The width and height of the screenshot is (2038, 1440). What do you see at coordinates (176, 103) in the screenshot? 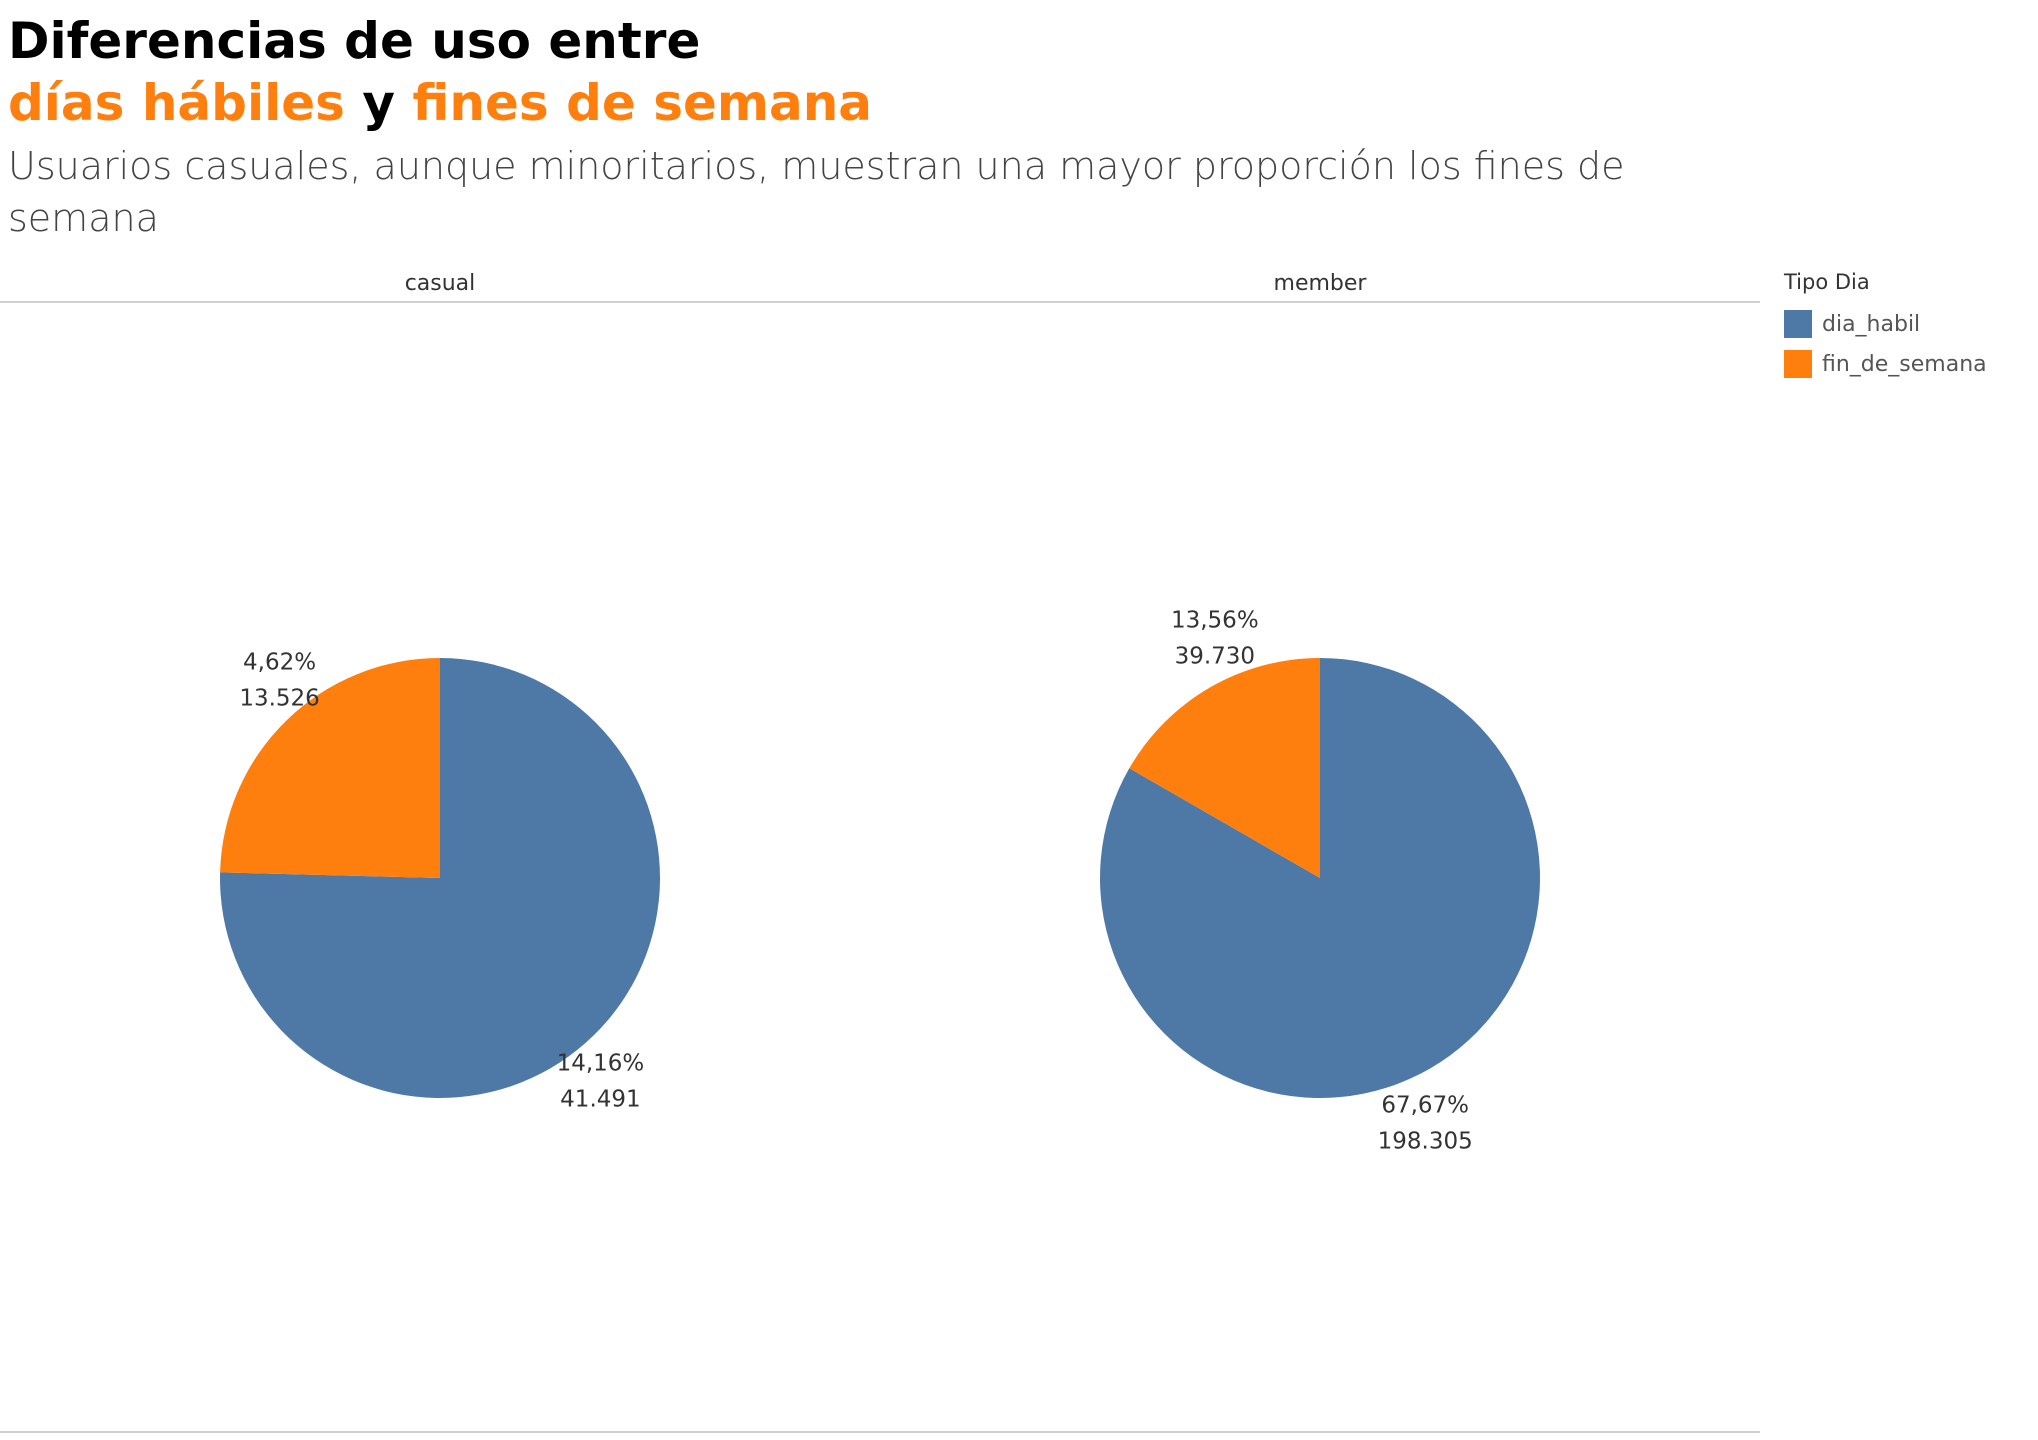
I see `title-highlight-weekdays: días hábiles` at bounding box center [176, 103].